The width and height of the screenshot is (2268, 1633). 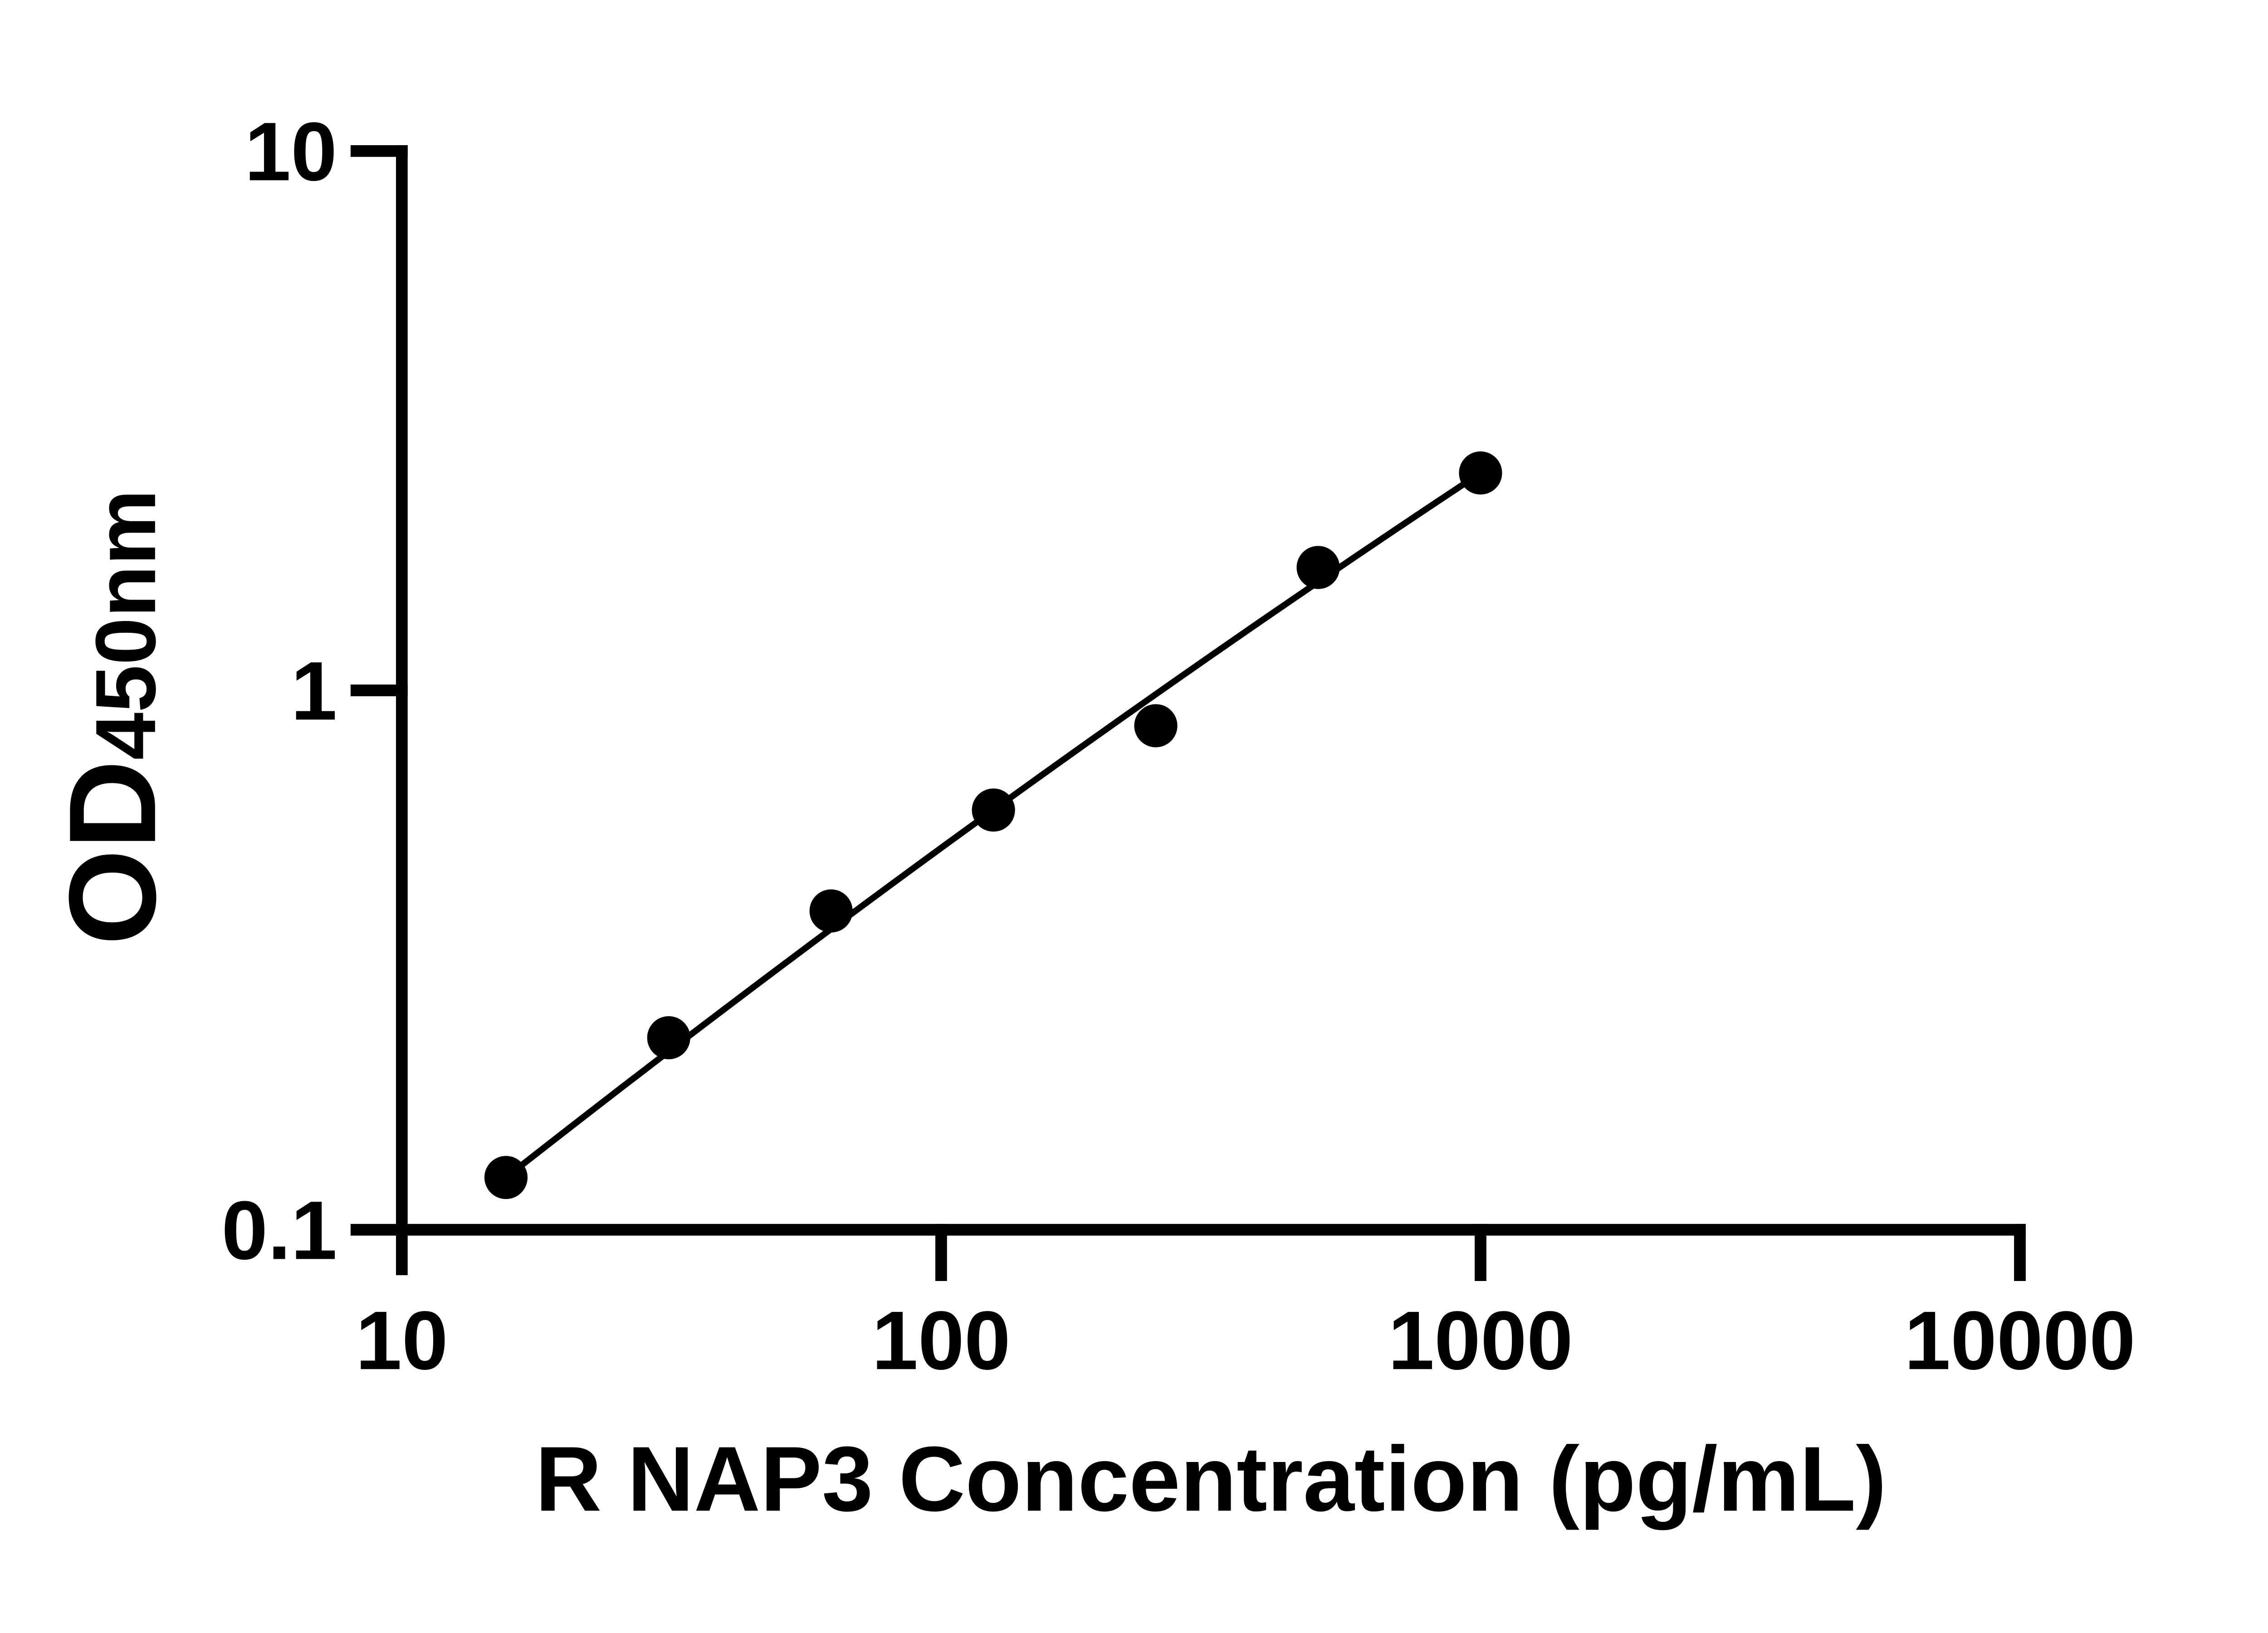 I want to click on y-tick-label: 0.1, so click(x=279, y=1229).